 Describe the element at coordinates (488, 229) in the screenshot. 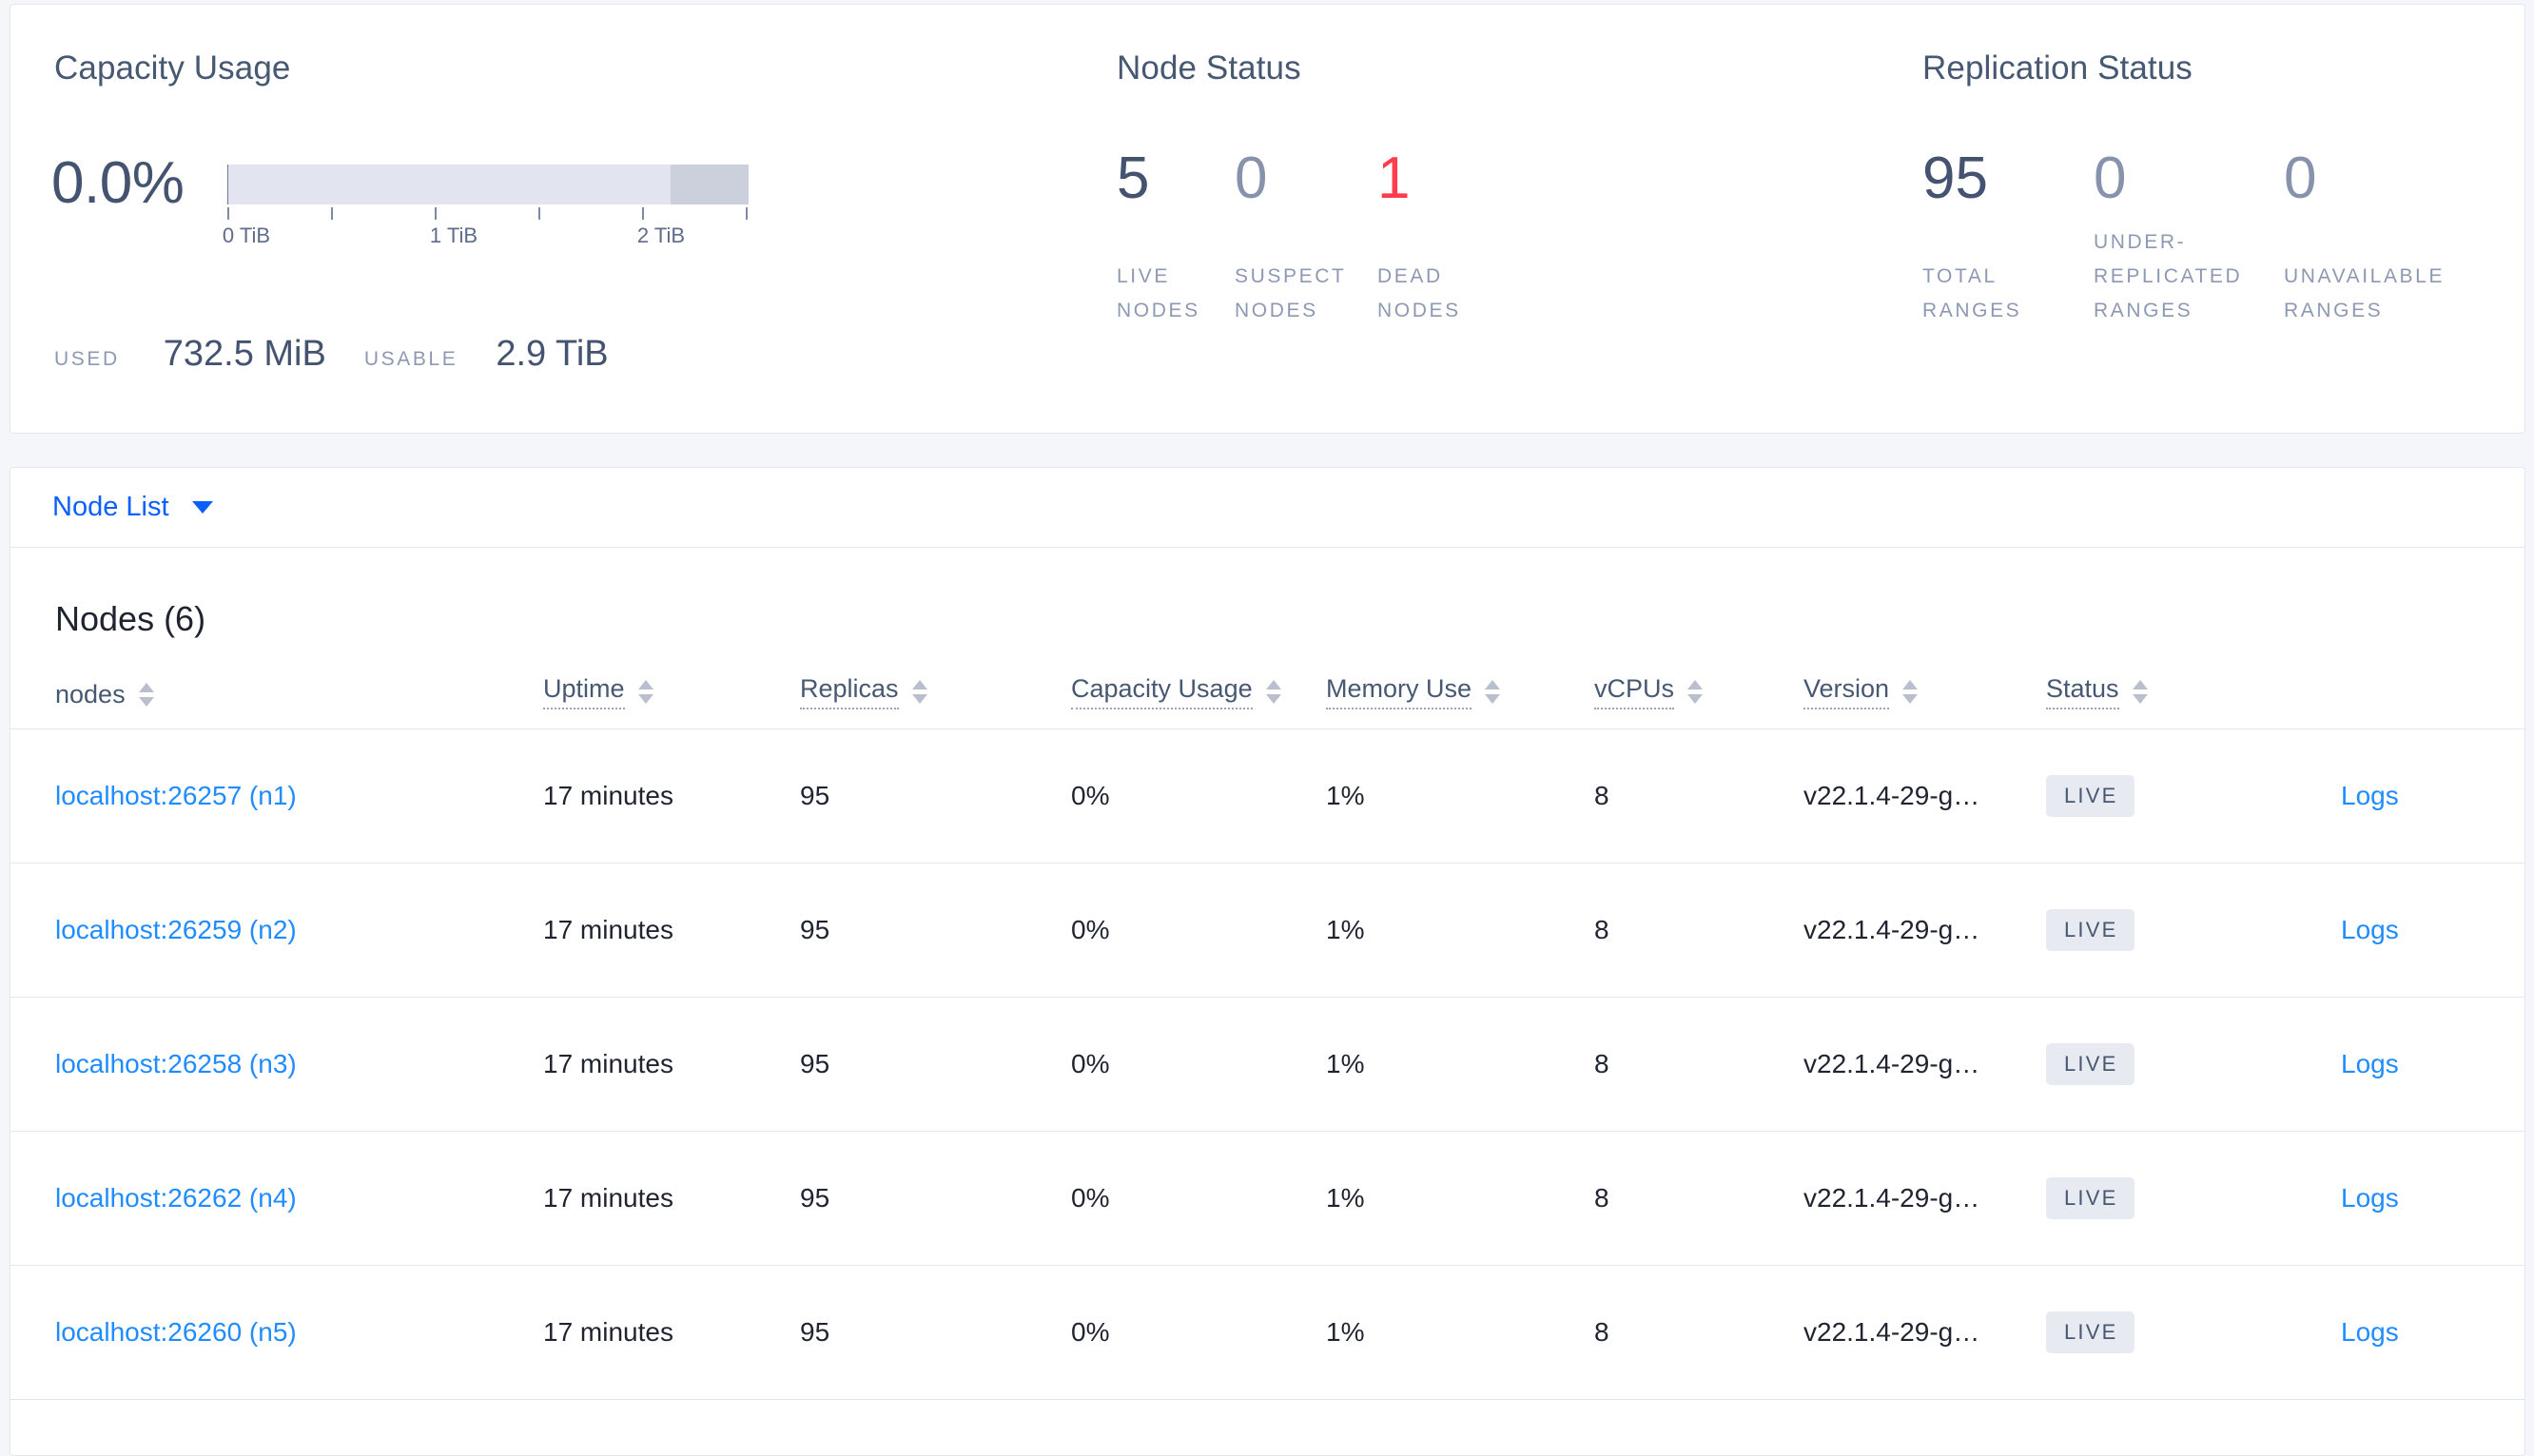

I see `capacity-axis: 0 TiB 1 TiB 2 TiB` at that location.